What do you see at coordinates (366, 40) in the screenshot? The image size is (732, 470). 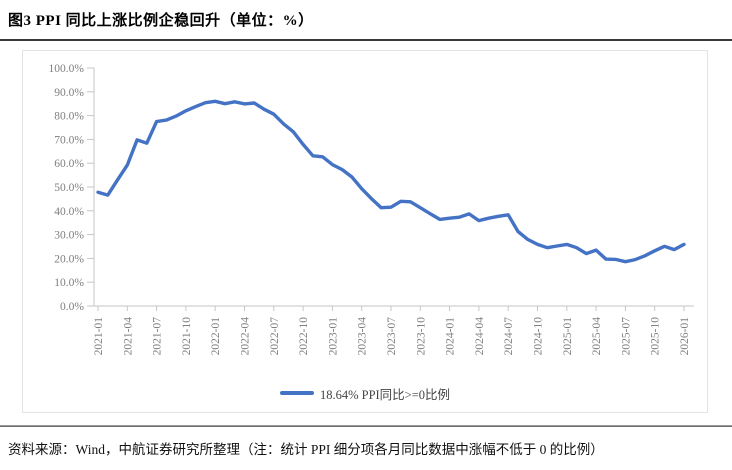 I see `title-divider` at bounding box center [366, 40].